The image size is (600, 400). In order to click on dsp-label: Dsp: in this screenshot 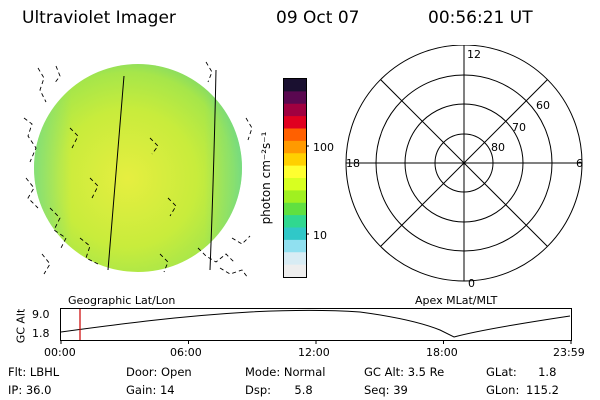, I will do `click(258, 390)`.